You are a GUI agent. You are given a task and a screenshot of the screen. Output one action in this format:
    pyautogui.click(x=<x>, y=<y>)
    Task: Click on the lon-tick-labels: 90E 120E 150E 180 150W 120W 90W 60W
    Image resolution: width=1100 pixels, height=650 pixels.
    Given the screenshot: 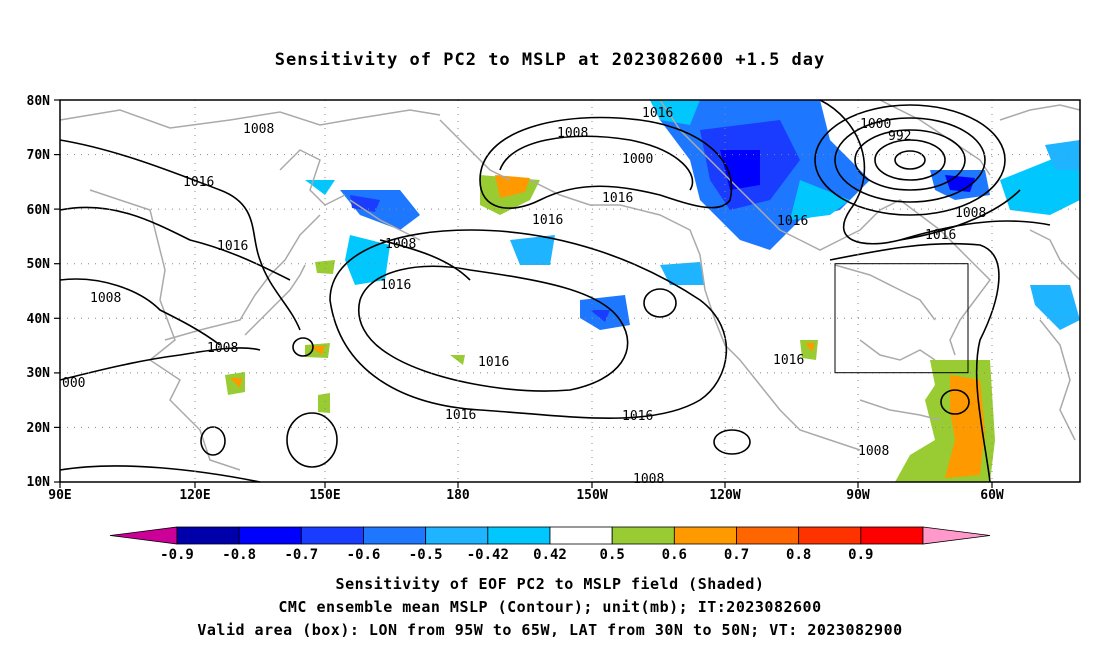 What is the action you would take?
    pyautogui.click(x=526, y=495)
    